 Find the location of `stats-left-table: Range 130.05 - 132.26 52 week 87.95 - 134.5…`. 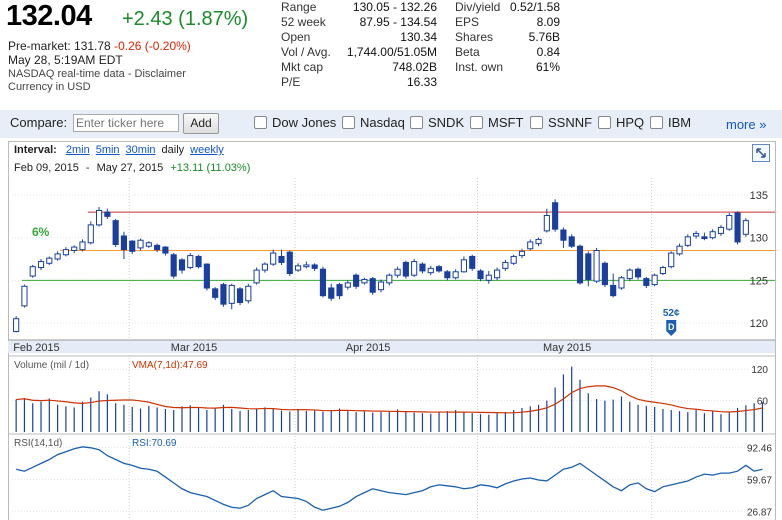

stats-left-table: Range 130.05 - 132.26 52 week 87.95 - 134.5… is located at coordinates (359, 45).